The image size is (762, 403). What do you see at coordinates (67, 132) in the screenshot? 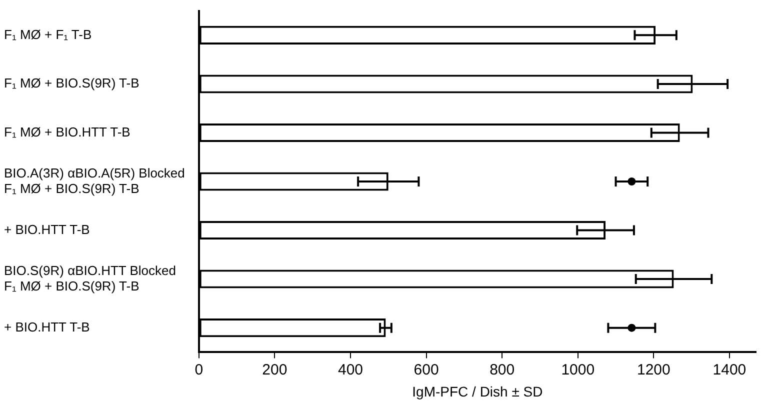
I see `y-tick-label: F₁ MØ + BIO.HTT T-B` at bounding box center [67, 132].